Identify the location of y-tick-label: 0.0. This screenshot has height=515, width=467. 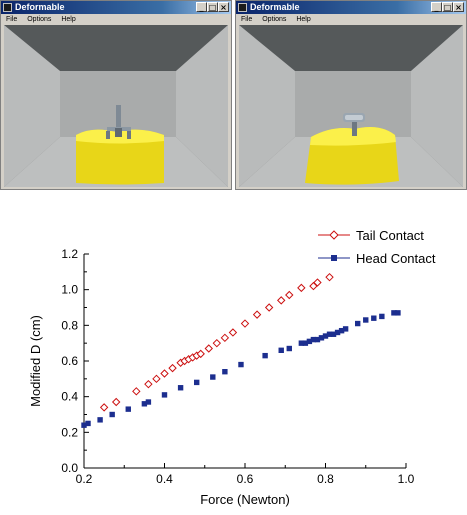
(69, 468).